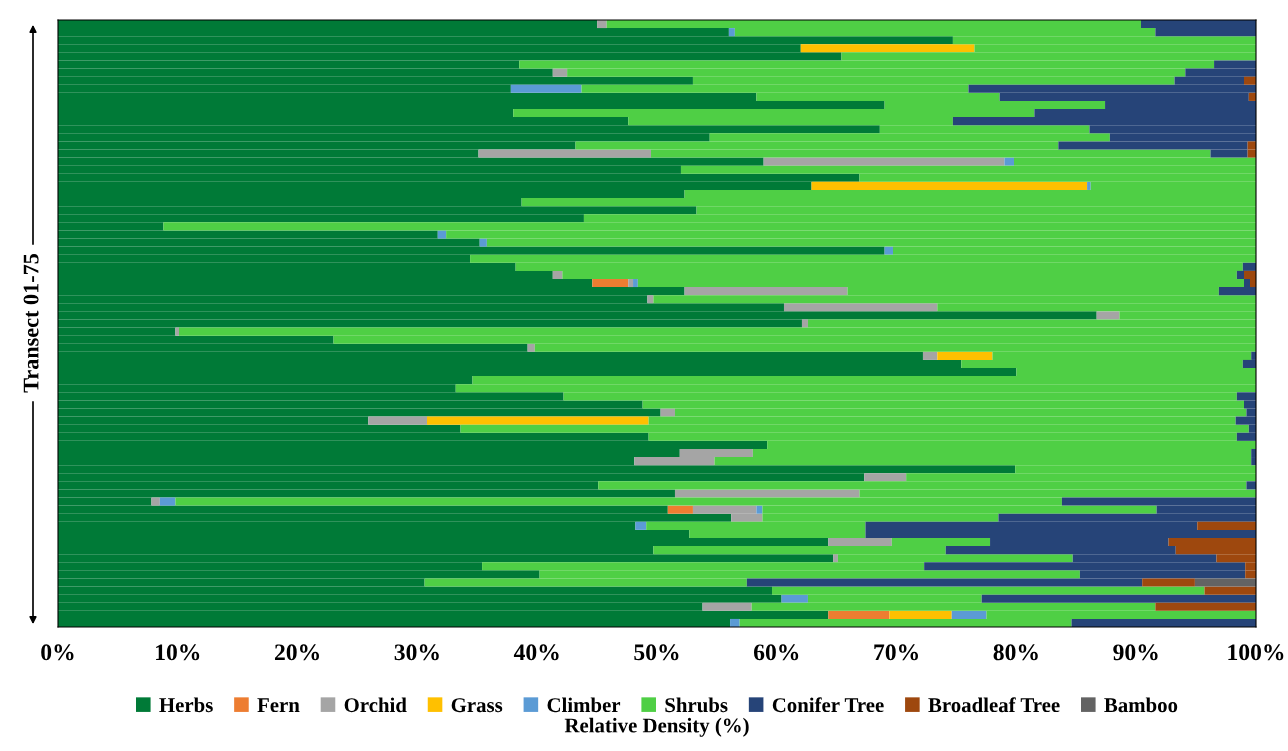 The height and width of the screenshot is (751, 1288). What do you see at coordinates (656, 727) in the screenshot?
I see `x-axis-title: Relative Density (%)` at bounding box center [656, 727].